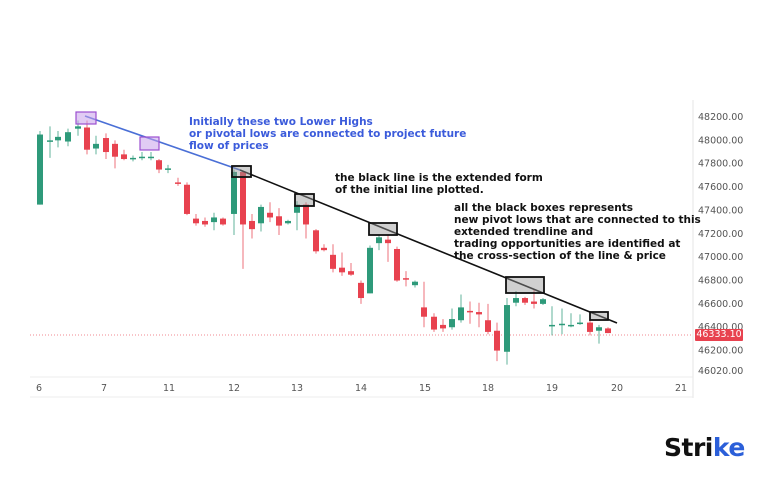 The height and width of the screenshot is (480, 768). What do you see at coordinates (617, 388) in the screenshot?
I see `time-tick-label: 20` at bounding box center [617, 388].